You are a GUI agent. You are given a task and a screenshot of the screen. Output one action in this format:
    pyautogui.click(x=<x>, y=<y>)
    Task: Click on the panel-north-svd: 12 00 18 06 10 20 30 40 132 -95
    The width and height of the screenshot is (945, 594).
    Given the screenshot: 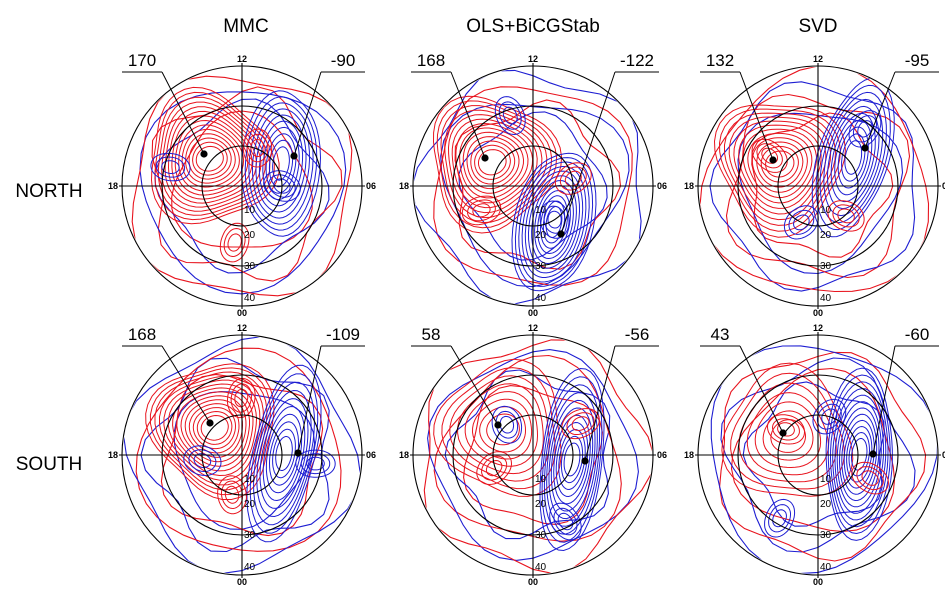 What is the action you would take?
    pyautogui.click(x=814, y=184)
    